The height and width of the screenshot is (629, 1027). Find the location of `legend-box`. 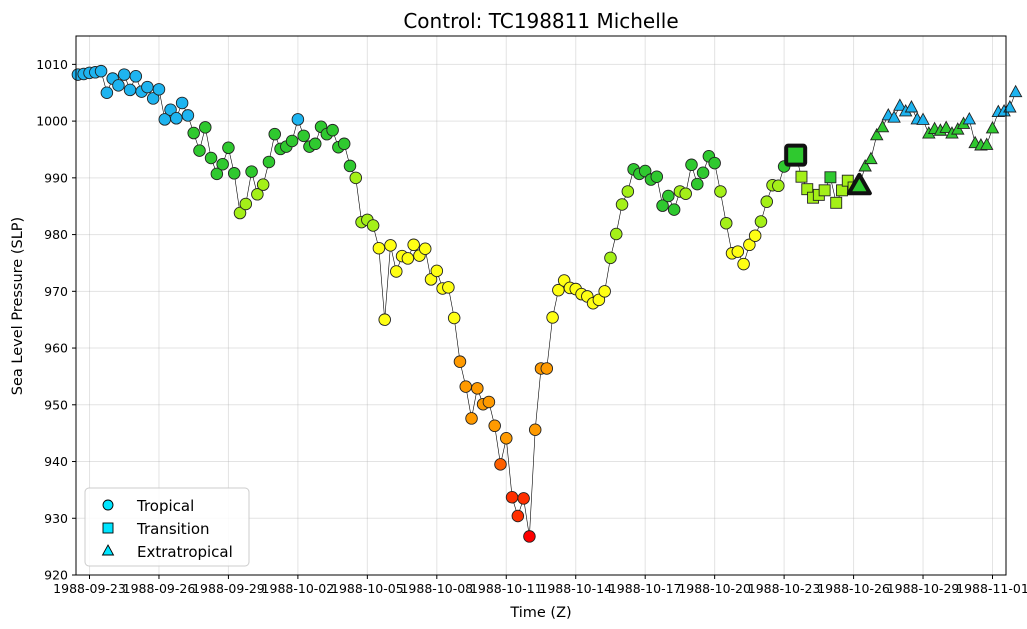

legend-box is located at coordinates (167, 527).